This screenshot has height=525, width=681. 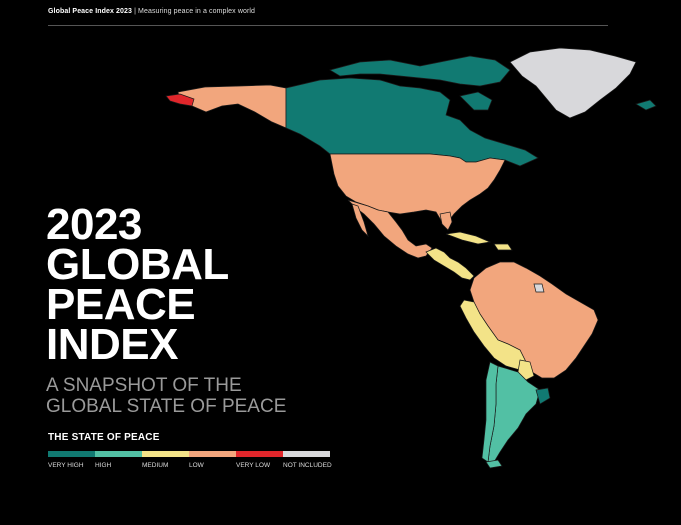 What do you see at coordinates (573, 83) in the screenshot?
I see `map-region-greenland` at bounding box center [573, 83].